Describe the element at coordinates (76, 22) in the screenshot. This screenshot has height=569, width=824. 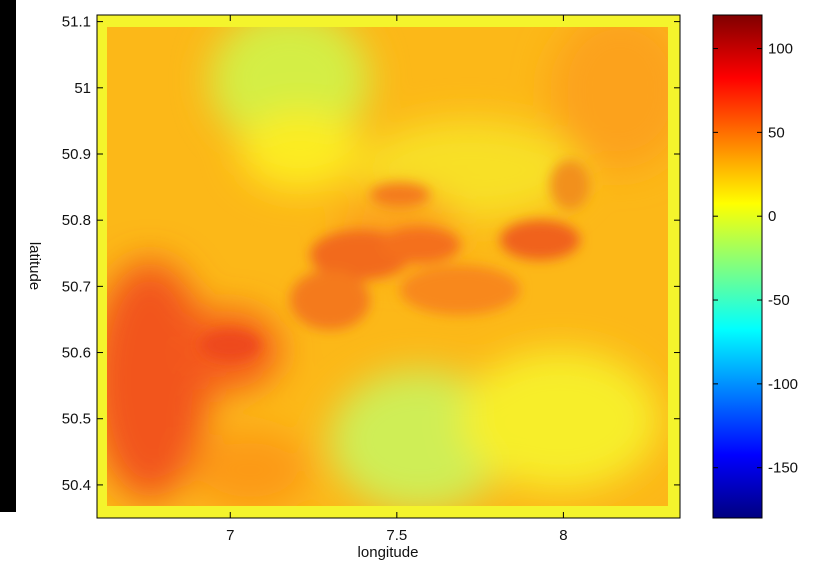
I see `y-tick-label: 51.1` at that location.